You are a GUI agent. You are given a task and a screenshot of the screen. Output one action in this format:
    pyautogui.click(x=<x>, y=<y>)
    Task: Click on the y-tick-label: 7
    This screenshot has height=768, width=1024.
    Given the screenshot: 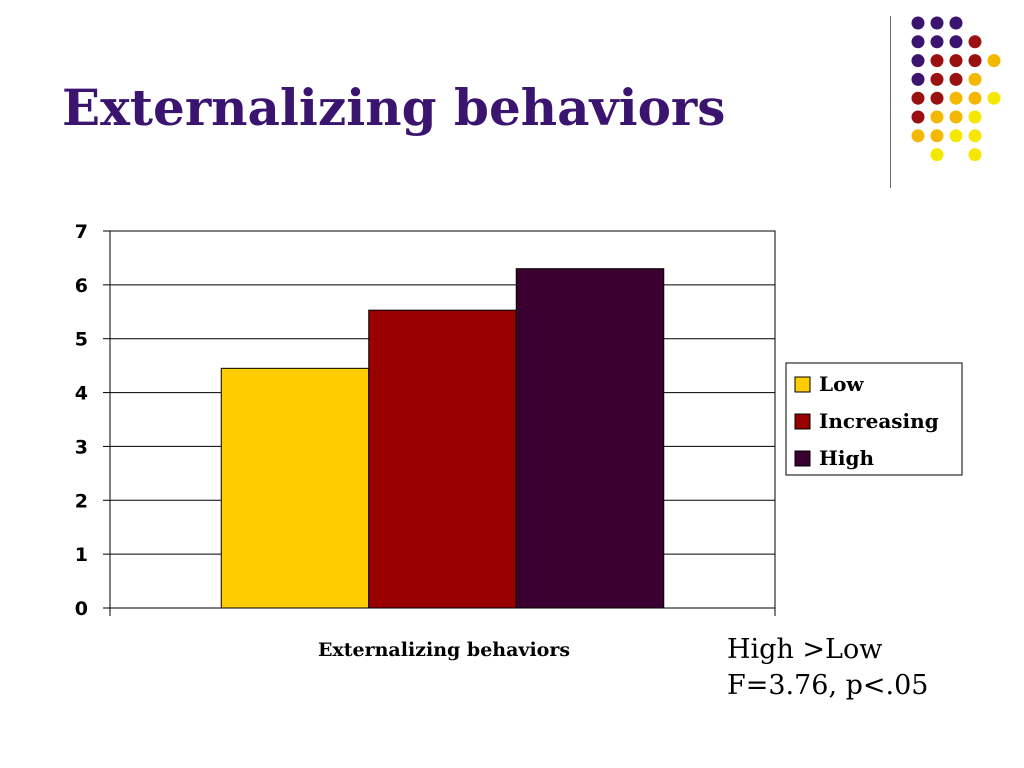 What is the action you would take?
    pyautogui.click(x=81, y=232)
    